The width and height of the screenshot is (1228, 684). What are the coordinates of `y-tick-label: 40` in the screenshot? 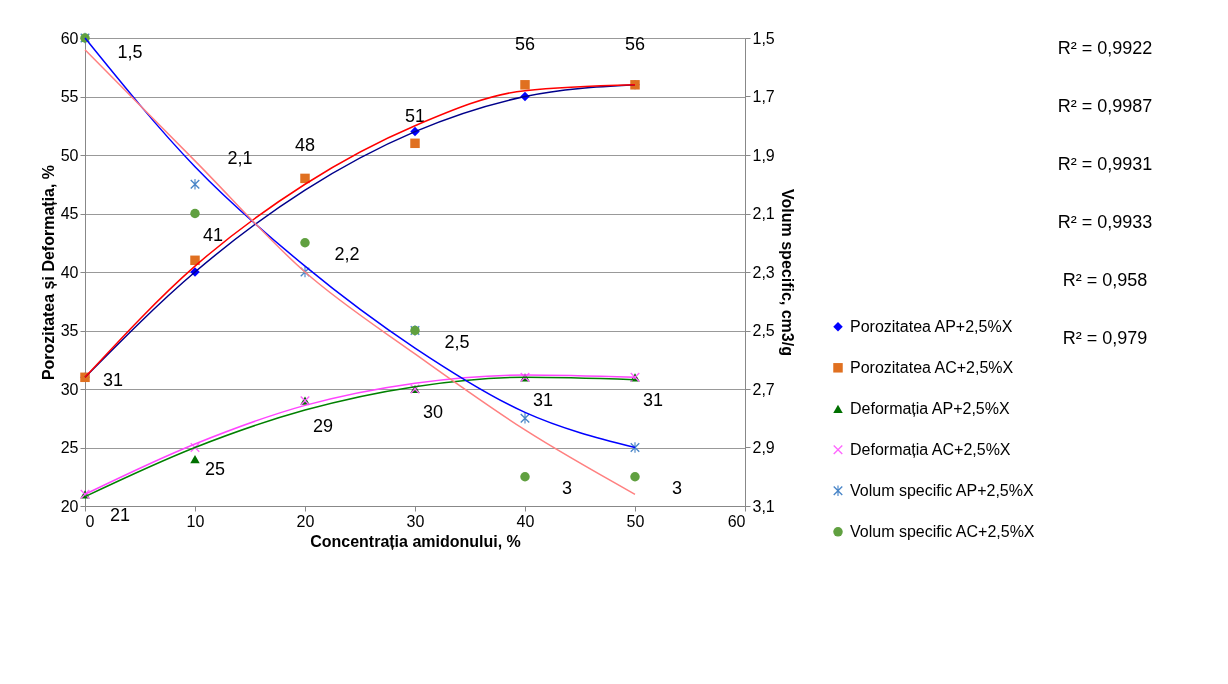 It's located at (69, 272).